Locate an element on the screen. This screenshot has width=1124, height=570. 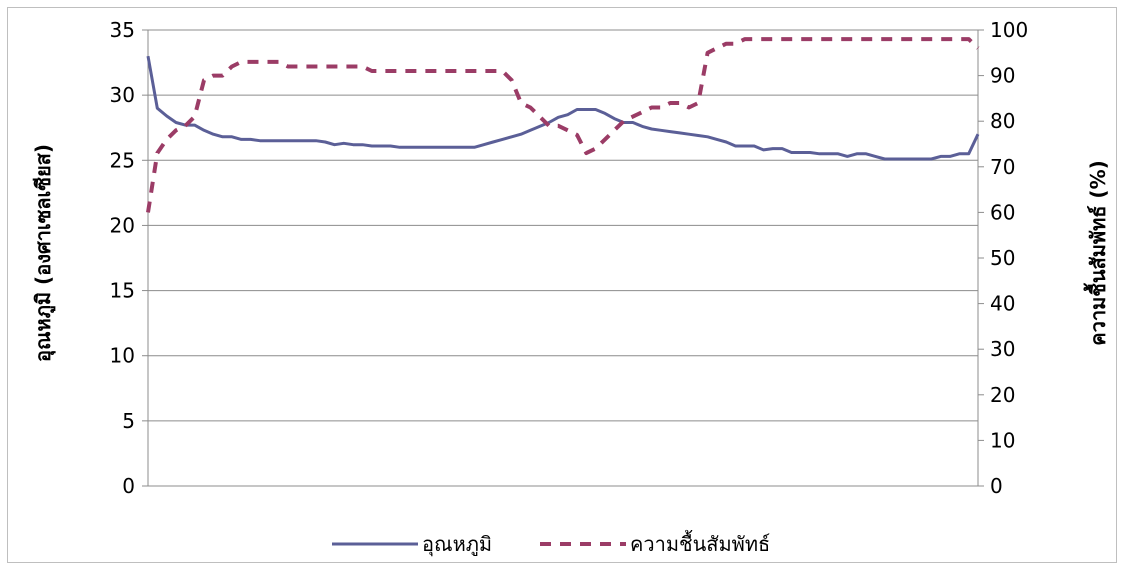
left-tick-label: 20 is located at coordinates (122, 225).